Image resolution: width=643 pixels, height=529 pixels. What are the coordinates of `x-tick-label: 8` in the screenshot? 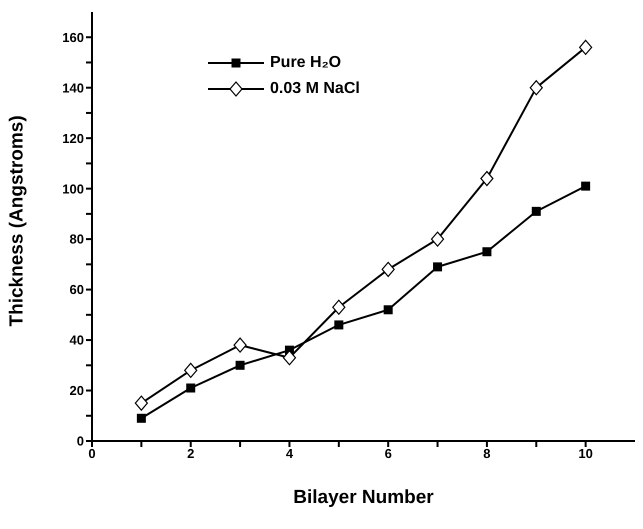 It's located at (487, 454).